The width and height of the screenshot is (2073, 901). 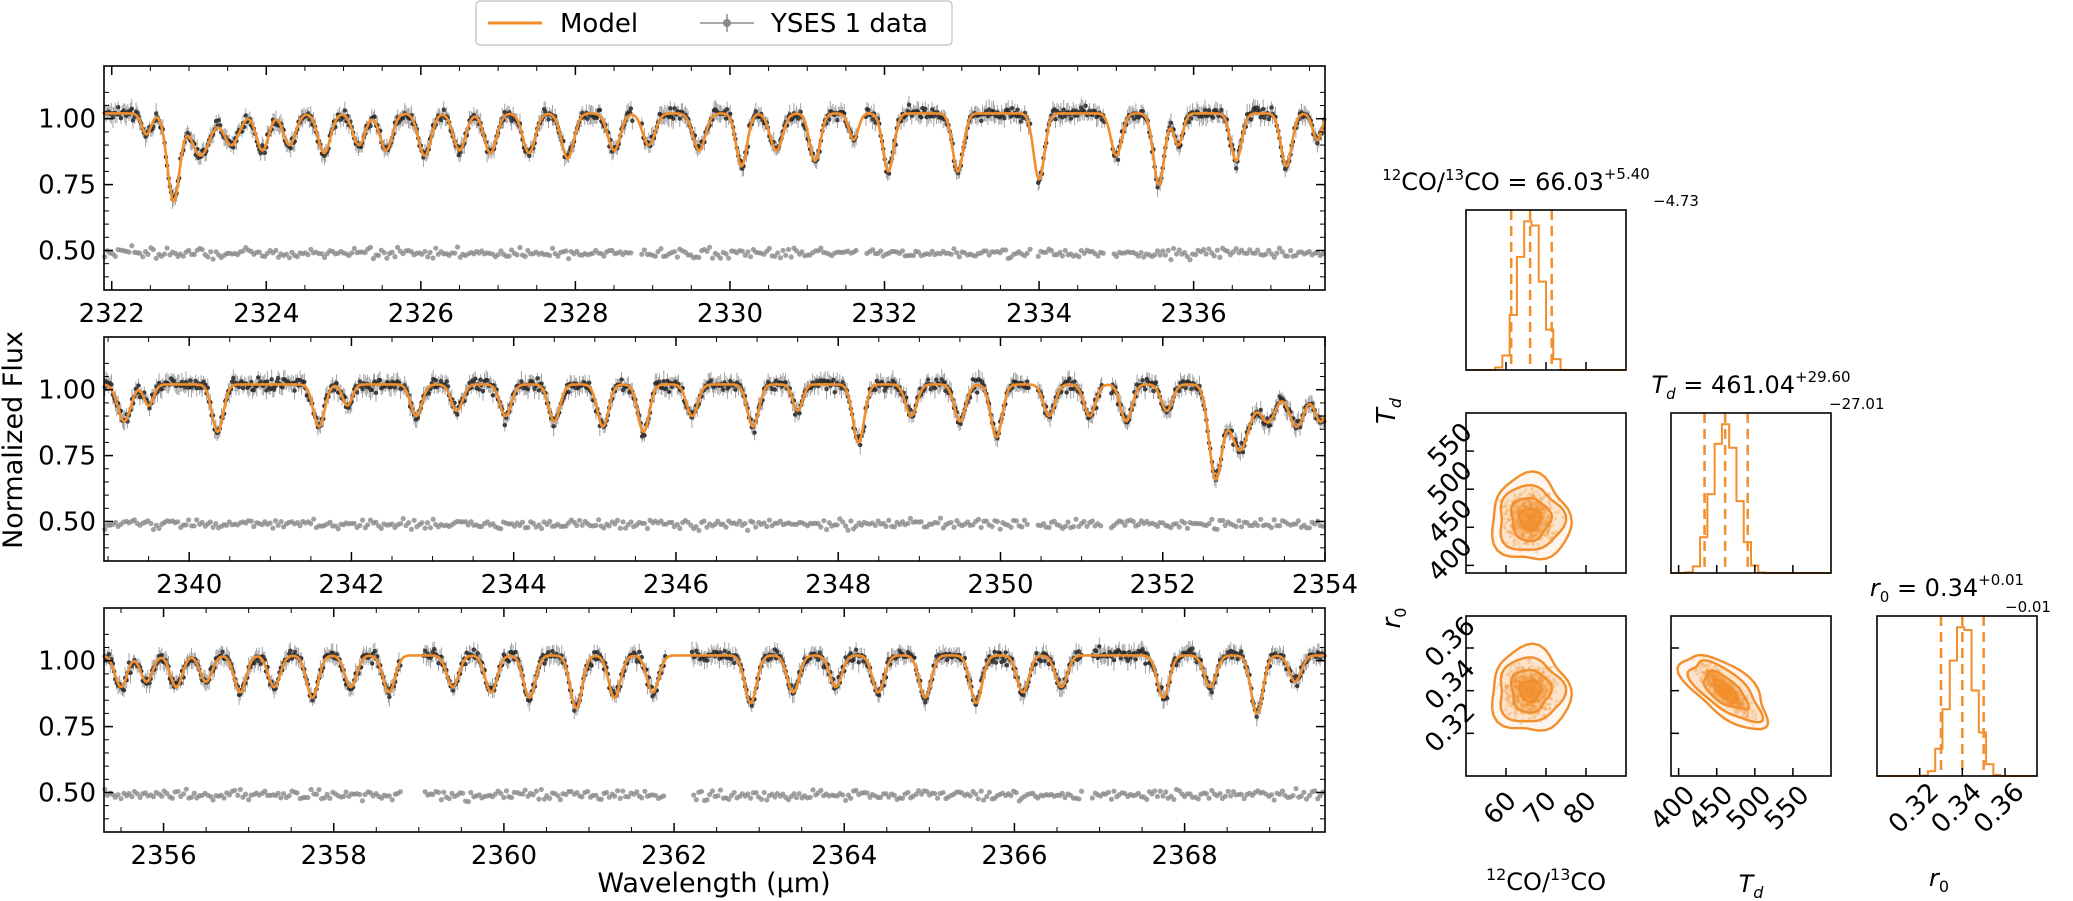 What do you see at coordinates (599, 24) in the screenshot?
I see `legend-model-label: Model` at bounding box center [599, 24].